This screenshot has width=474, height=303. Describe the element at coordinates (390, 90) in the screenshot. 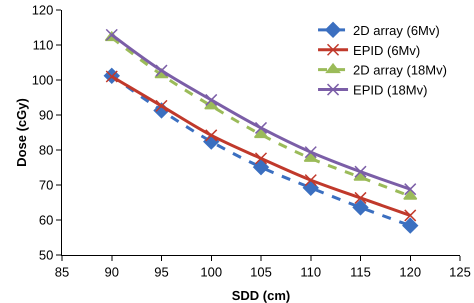

I see `legend-label: EPID (18Mv)` at that location.